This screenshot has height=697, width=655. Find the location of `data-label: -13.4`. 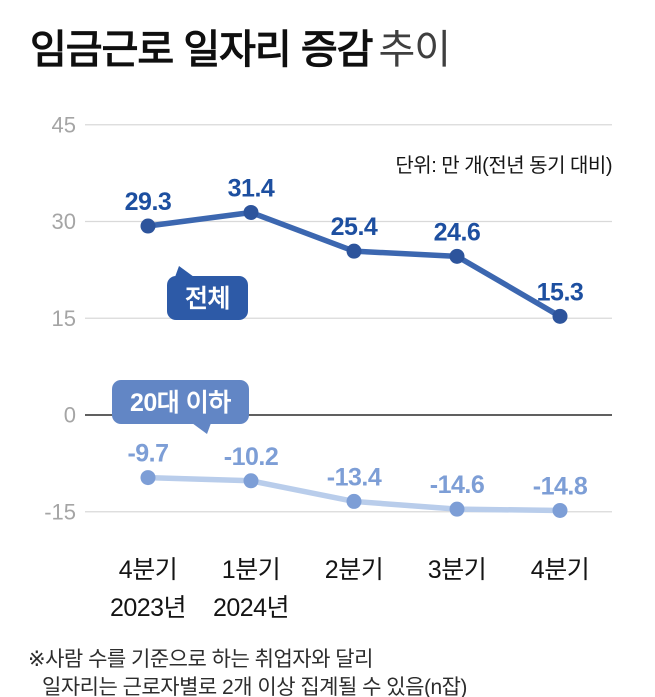

data-label: -13.4 is located at coordinates (354, 477).